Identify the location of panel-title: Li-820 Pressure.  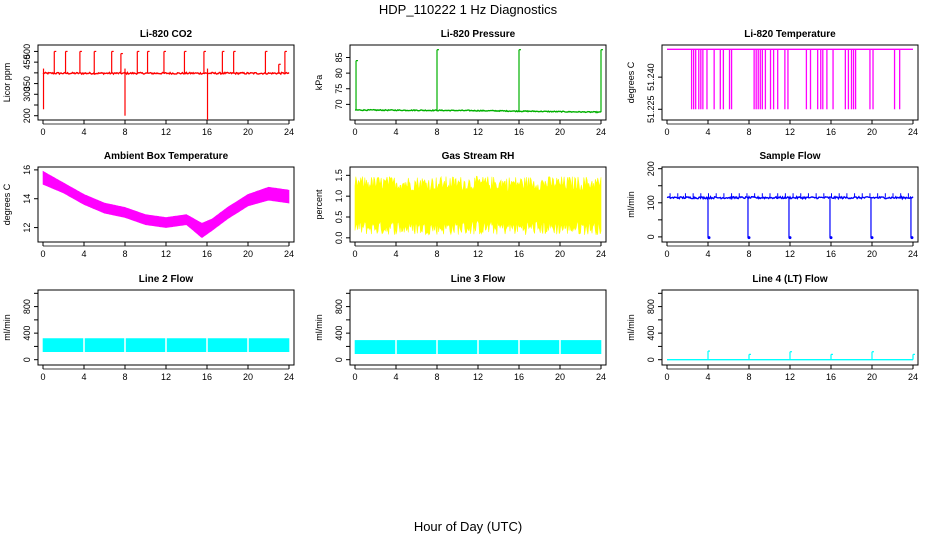
(478, 34).